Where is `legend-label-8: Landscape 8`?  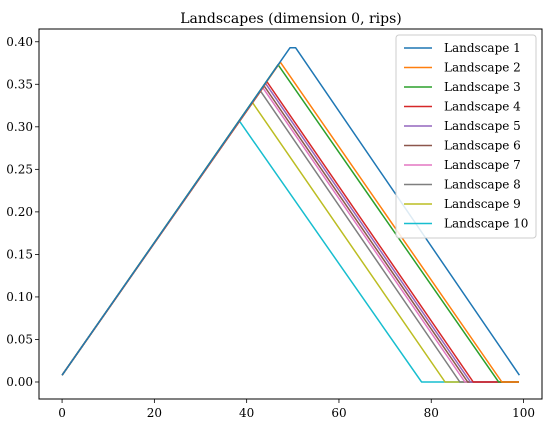
legend-label-8: Landscape 8 is located at coordinates (482, 185).